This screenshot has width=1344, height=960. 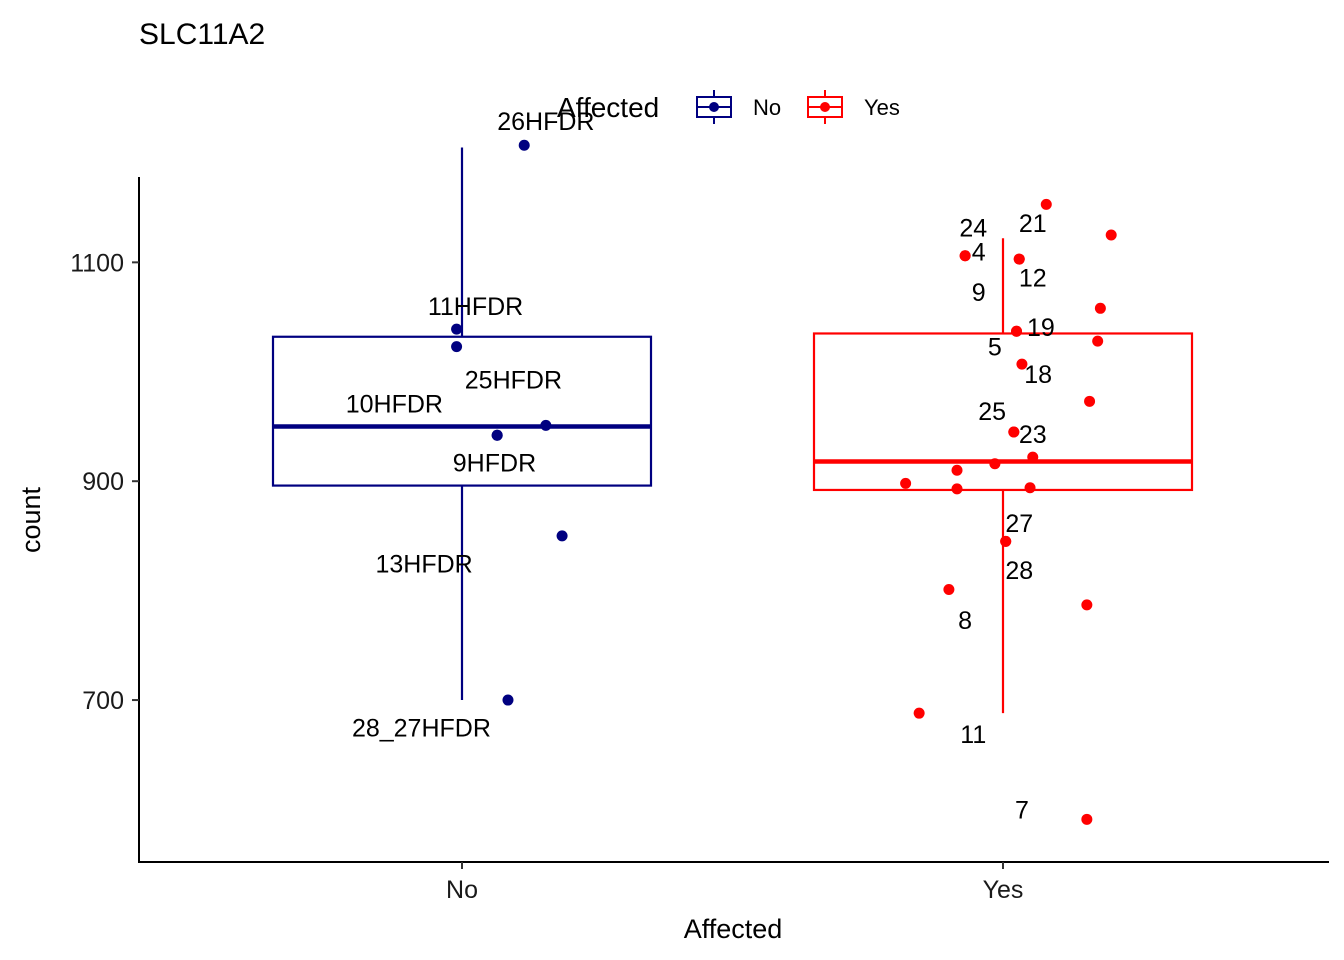 What do you see at coordinates (1033, 279) in the screenshot?
I see `point-label: 12` at bounding box center [1033, 279].